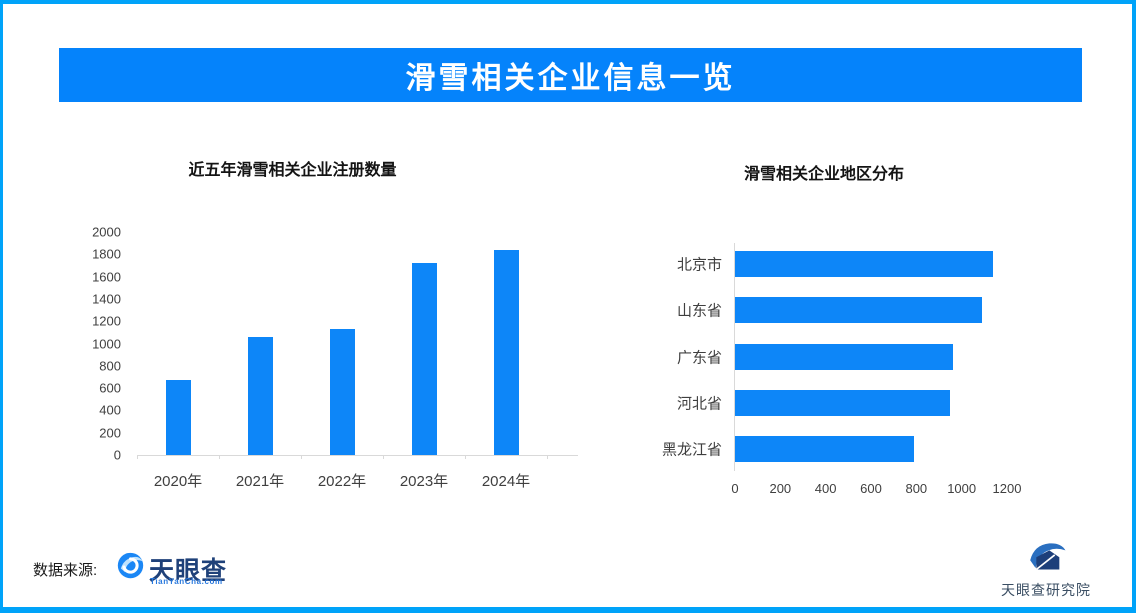  Describe the element at coordinates (568, 610) in the screenshot. I see `frame-border-bottom` at that location.